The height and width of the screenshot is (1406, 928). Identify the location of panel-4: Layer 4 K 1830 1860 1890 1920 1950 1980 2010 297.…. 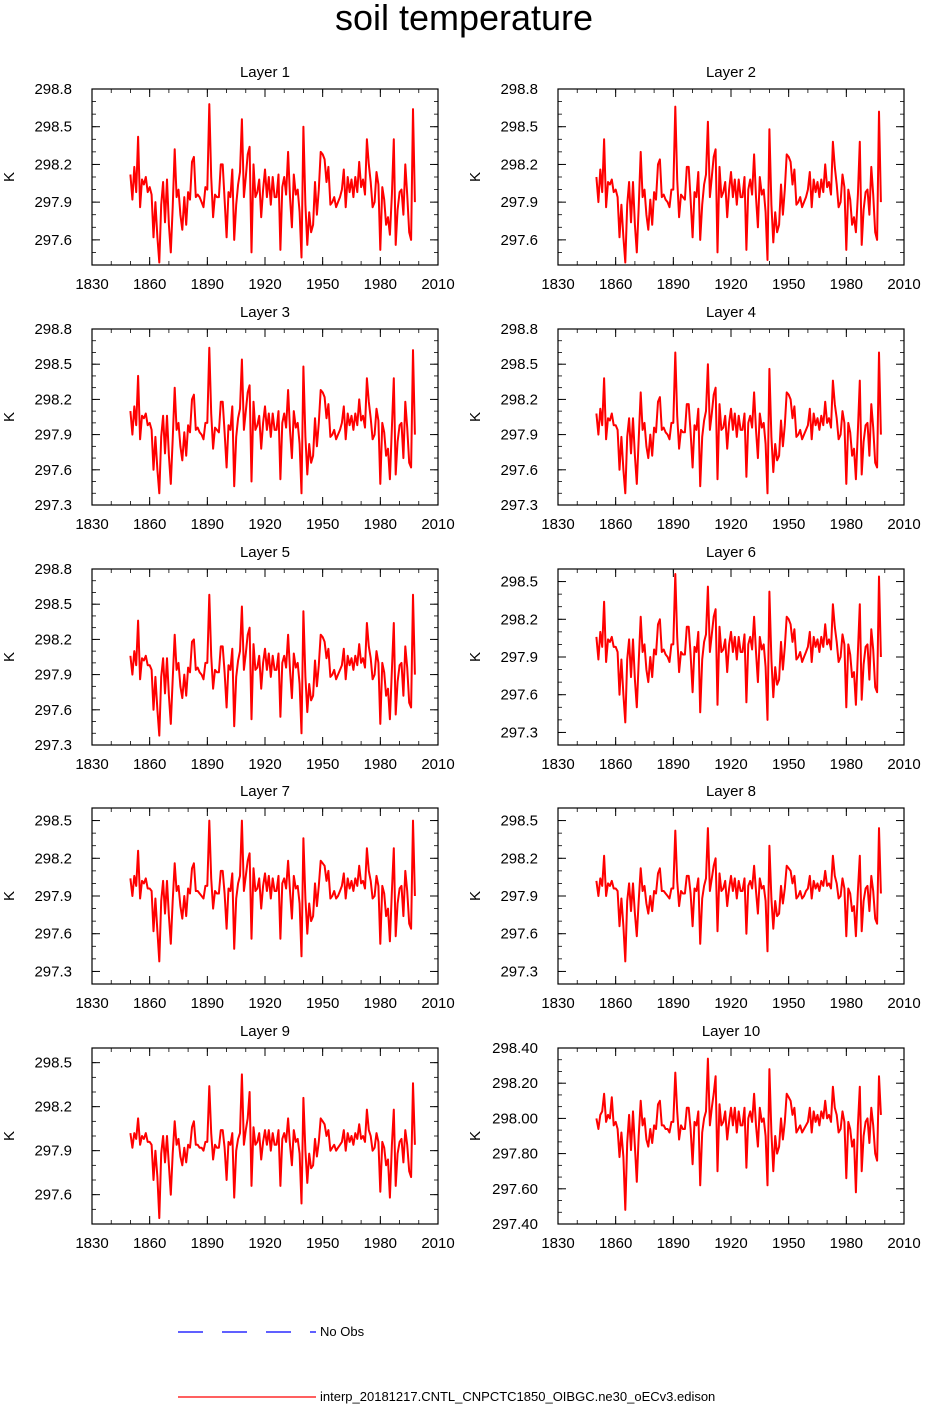
(694, 418).